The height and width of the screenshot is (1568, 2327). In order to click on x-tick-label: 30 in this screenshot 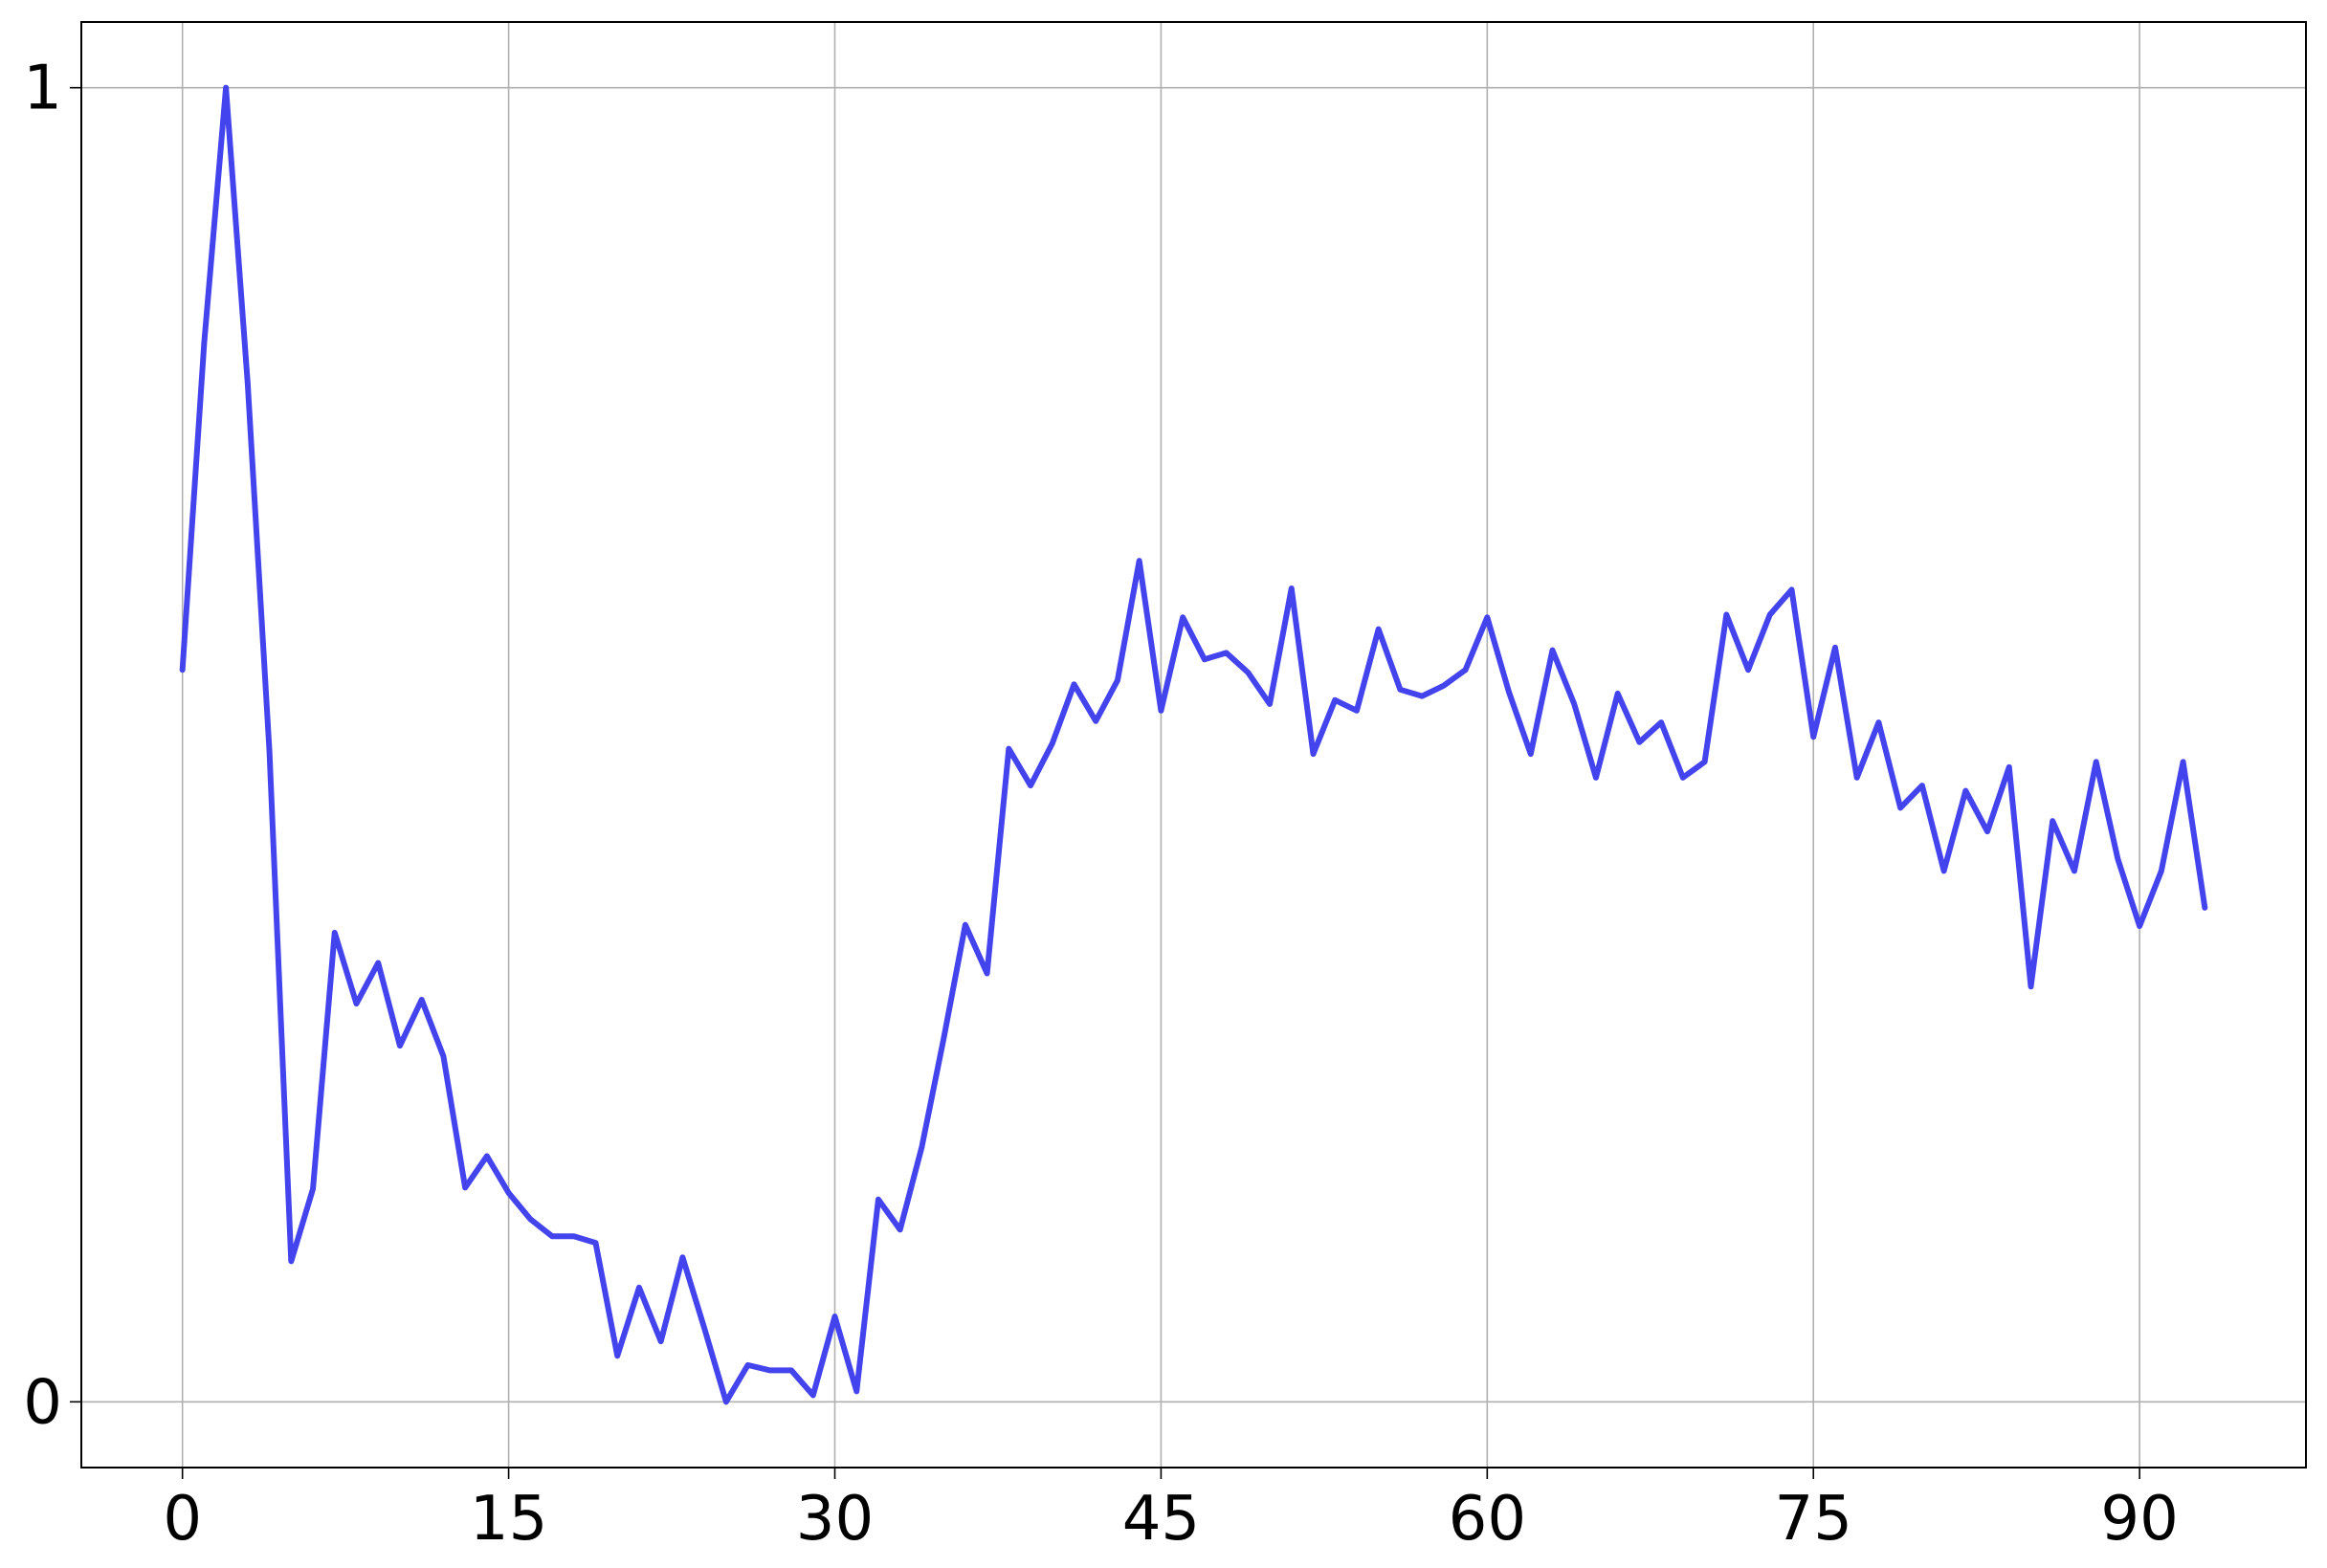, I will do `click(835, 1519)`.